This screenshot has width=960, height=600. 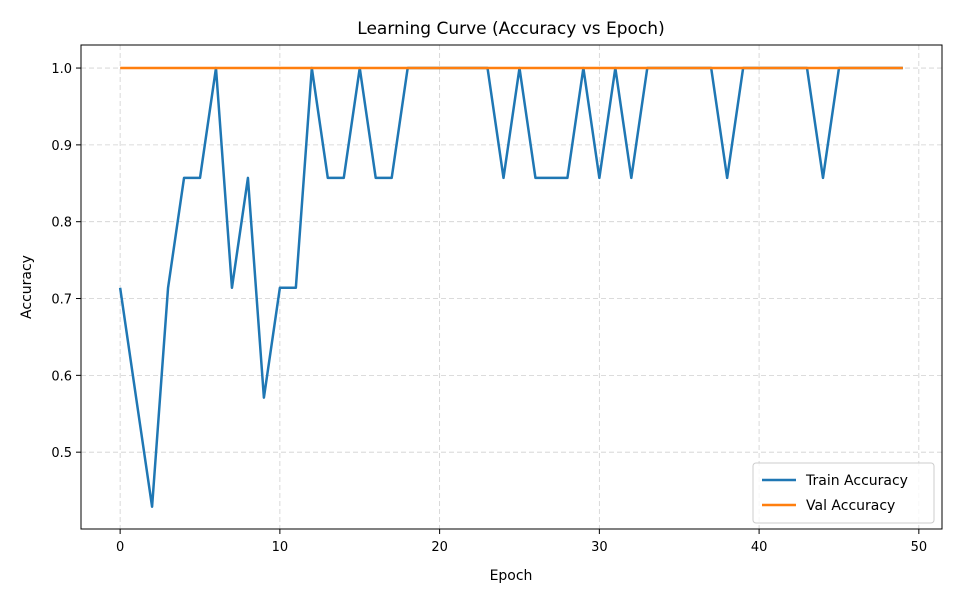 What do you see at coordinates (61, 69) in the screenshot?
I see `y-tick-label: 1.0` at bounding box center [61, 69].